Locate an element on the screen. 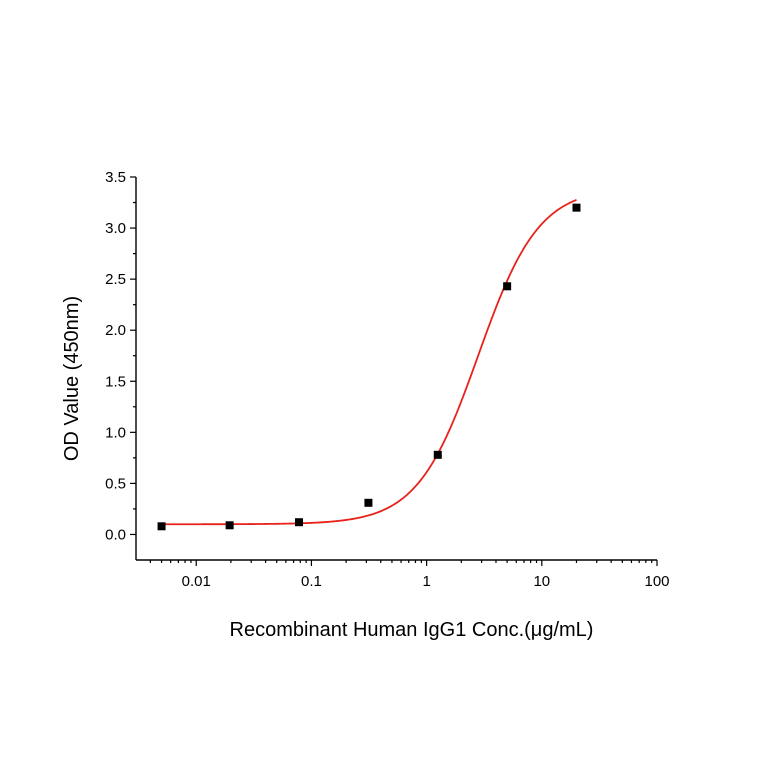 The width and height of the screenshot is (764, 764). y-tick-label: 1.0 is located at coordinates (115, 432).